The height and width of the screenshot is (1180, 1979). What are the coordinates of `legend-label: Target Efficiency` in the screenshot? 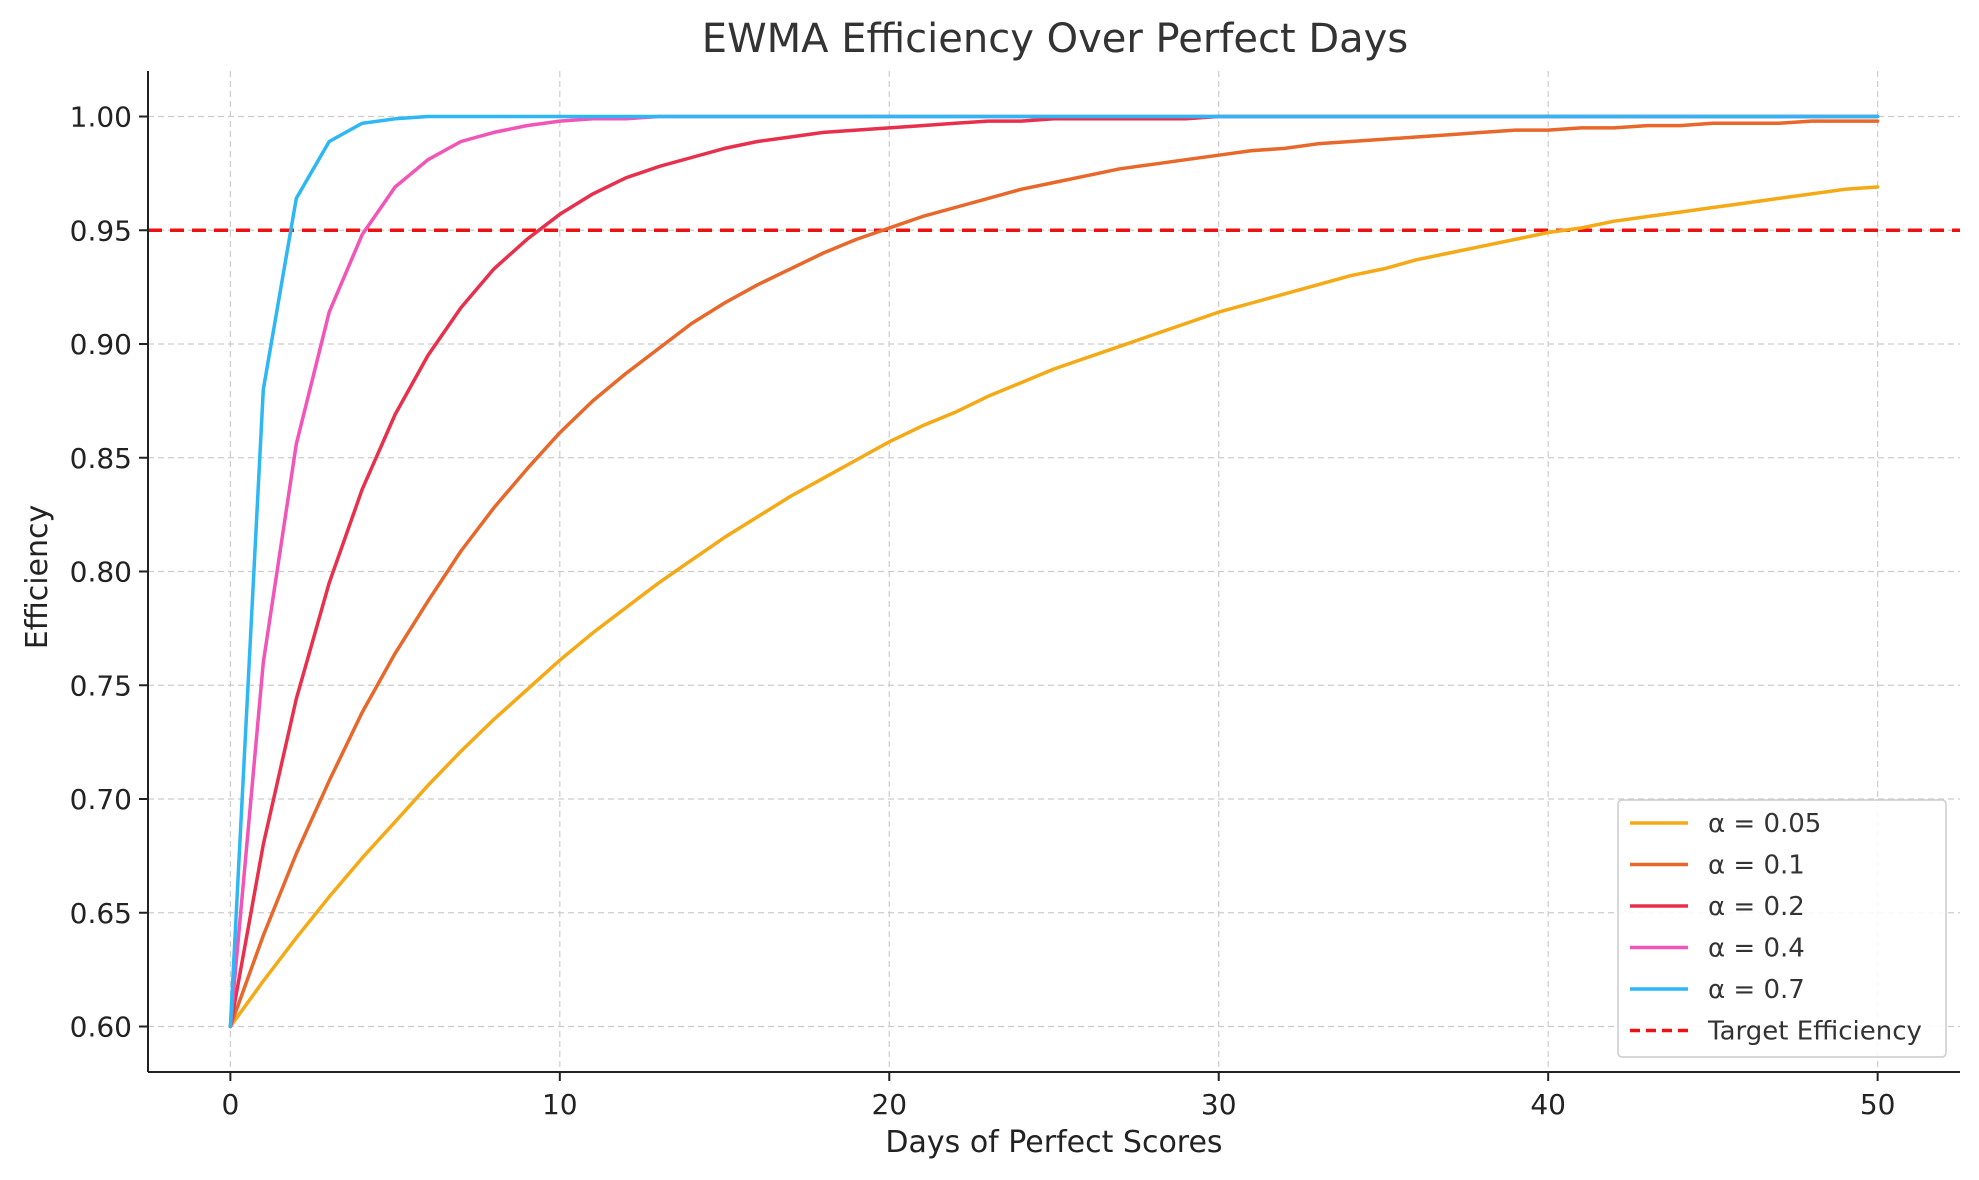 It's located at (1814, 1032).